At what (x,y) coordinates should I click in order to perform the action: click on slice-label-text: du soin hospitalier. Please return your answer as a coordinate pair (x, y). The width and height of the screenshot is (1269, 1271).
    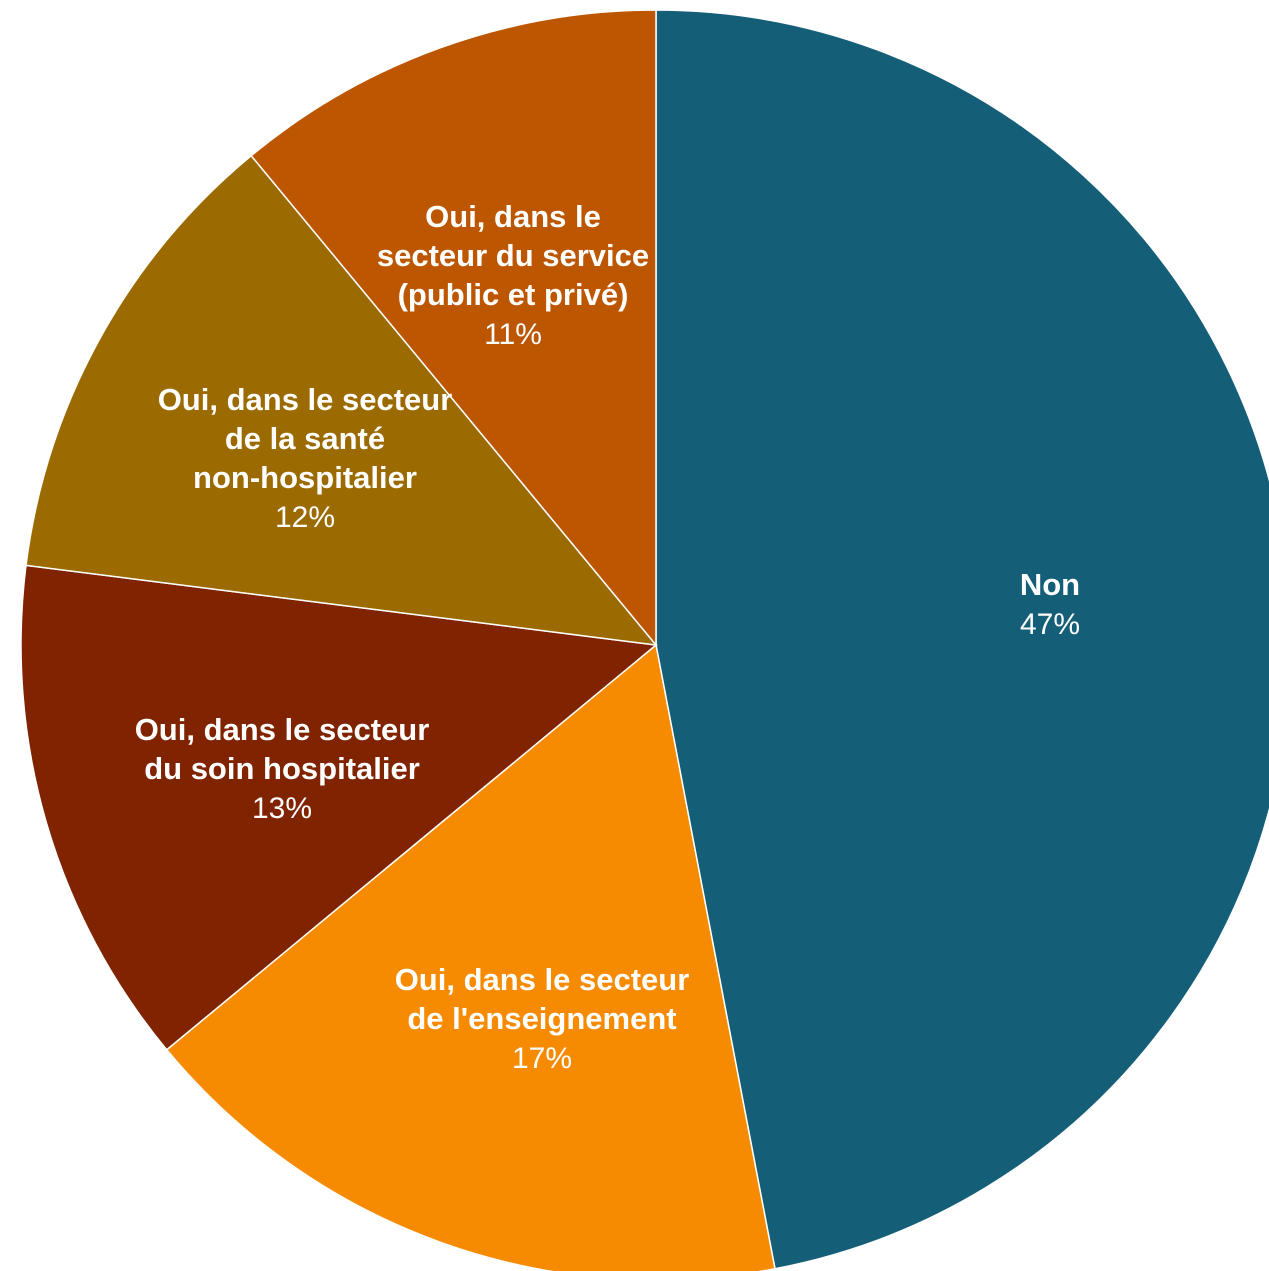
    Looking at the image, I should click on (282, 768).